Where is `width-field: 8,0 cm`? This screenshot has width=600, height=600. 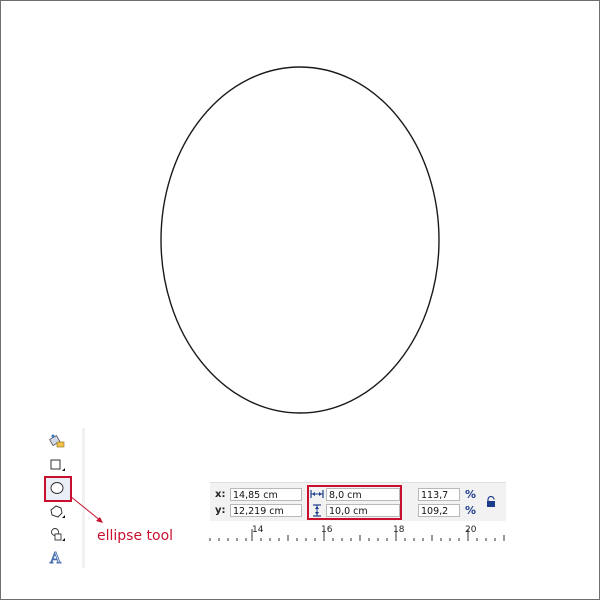 width-field: 8,0 cm is located at coordinates (363, 494).